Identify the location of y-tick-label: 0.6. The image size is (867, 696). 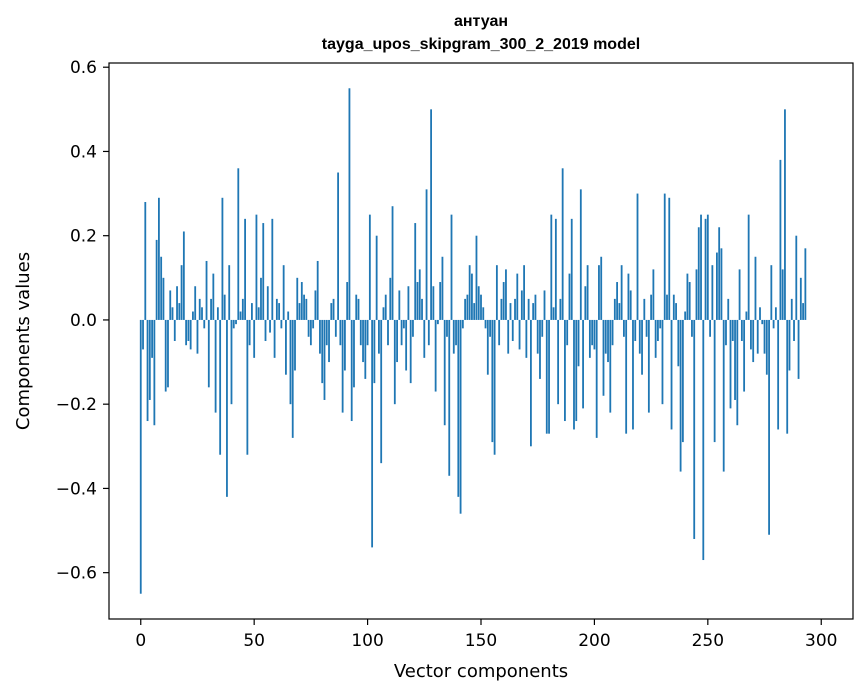
(83, 68).